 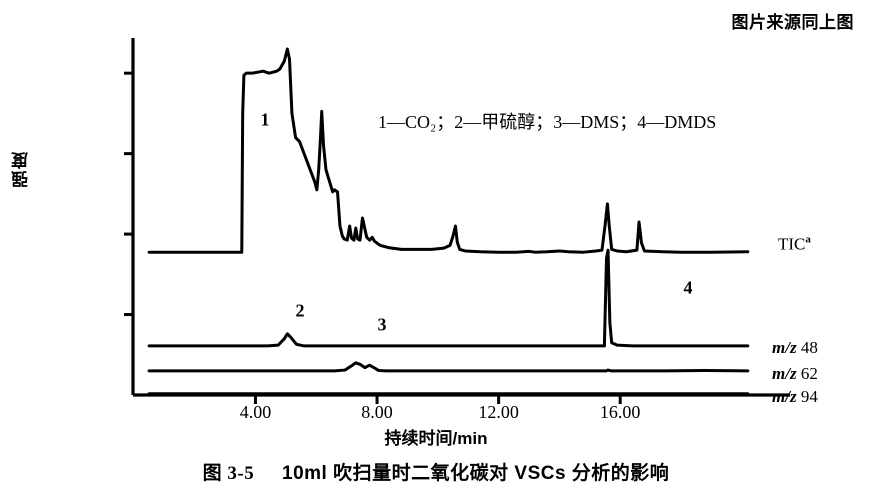 What do you see at coordinates (377, 412) in the screenshot?
I see `x-tick-label: 8.00` at bounding box center [377, 412].